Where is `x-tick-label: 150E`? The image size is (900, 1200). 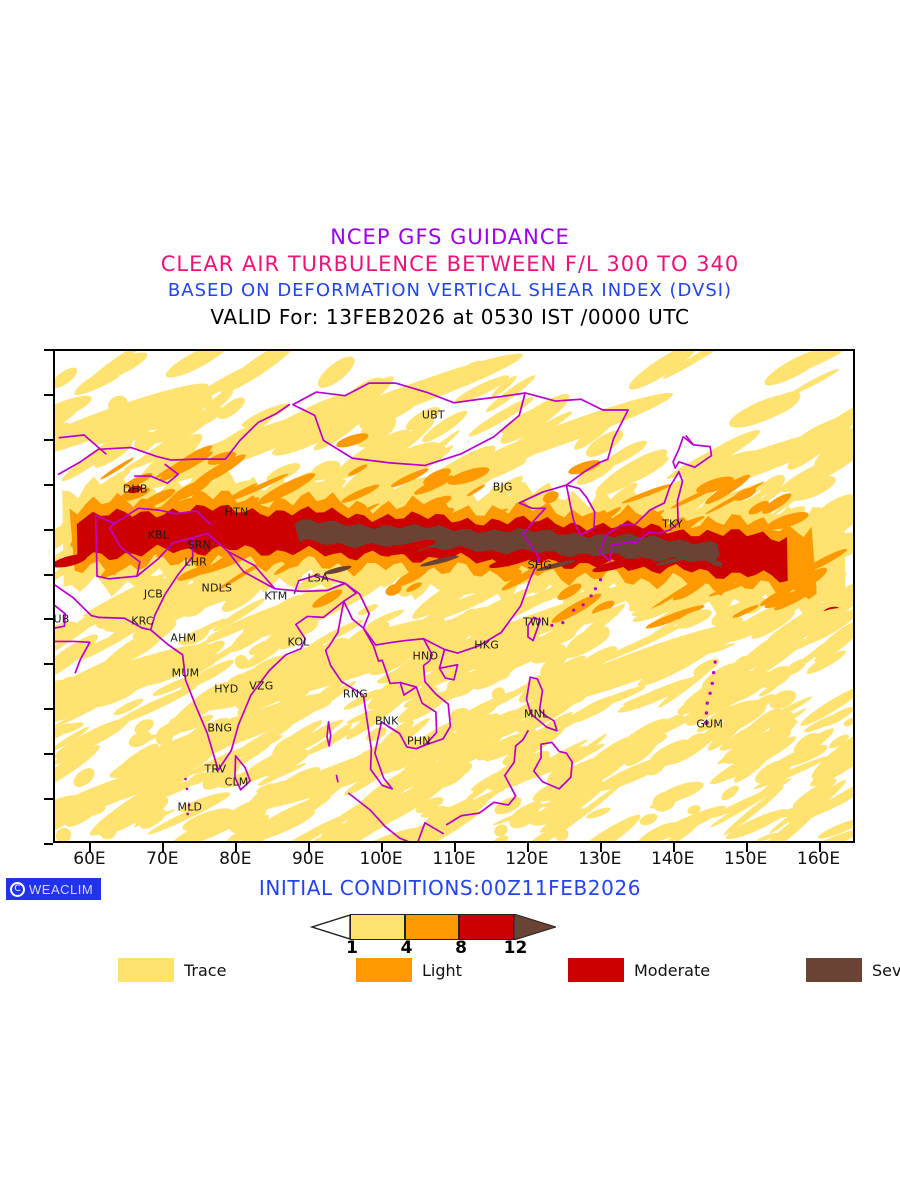 x-tick-label: 150E is located at coordinates (746, 859).